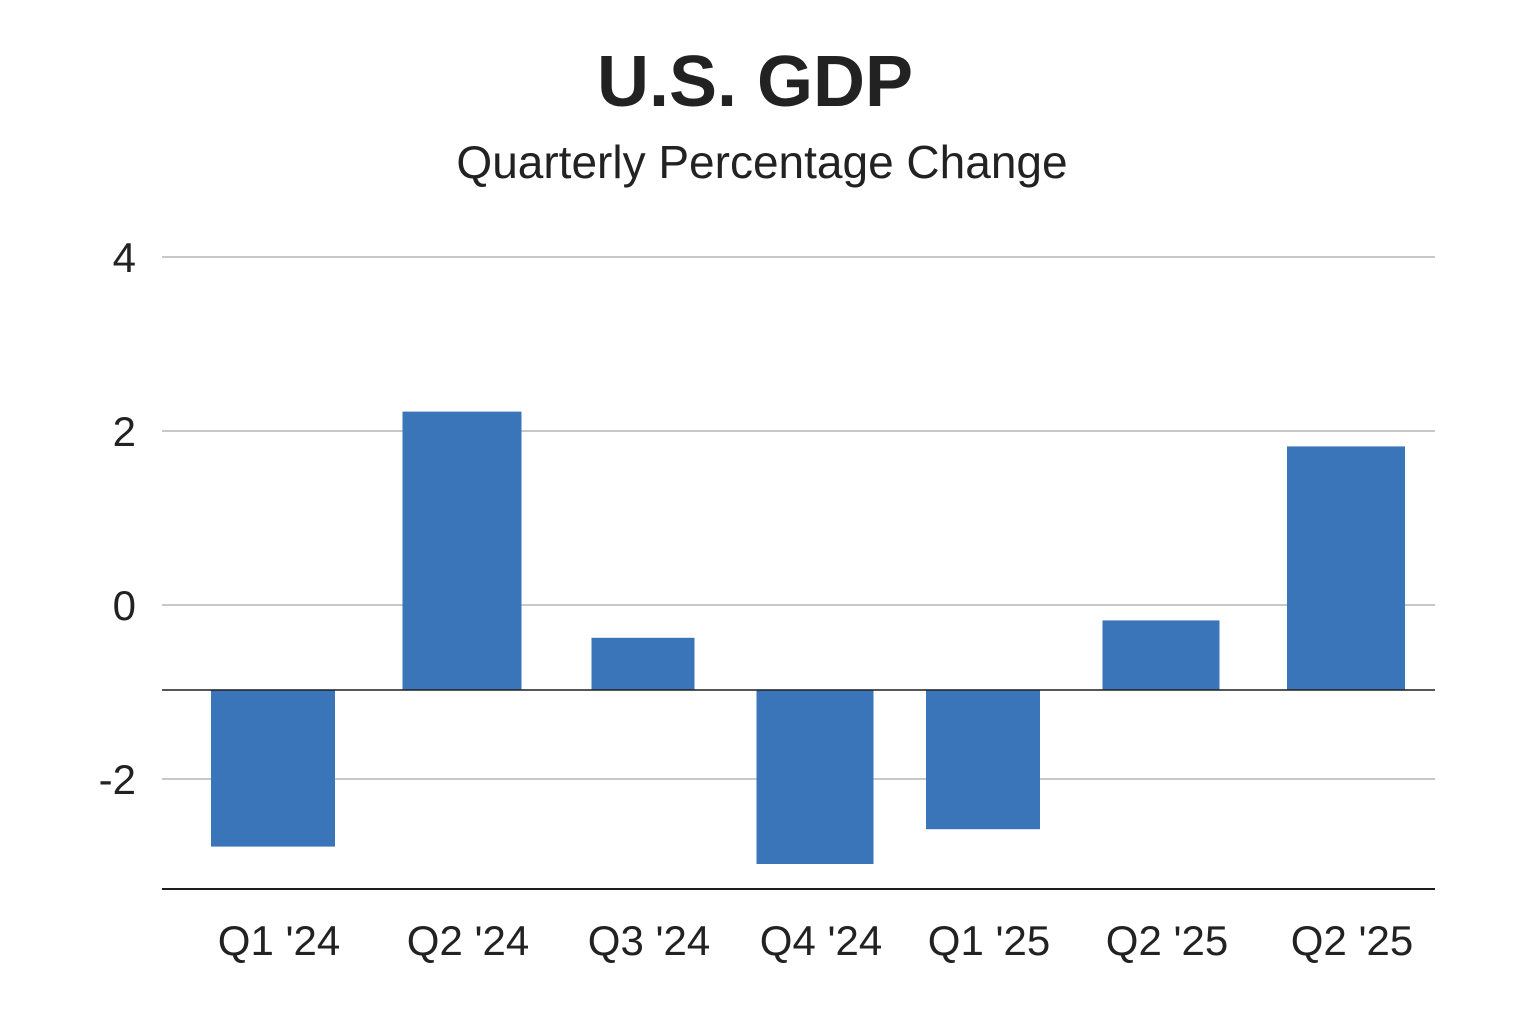 The image size is (1536, 1024). Describe the element at coordinates (755, 82) in the screenshot. I see `chart-title: U.S. GDP` at that location.